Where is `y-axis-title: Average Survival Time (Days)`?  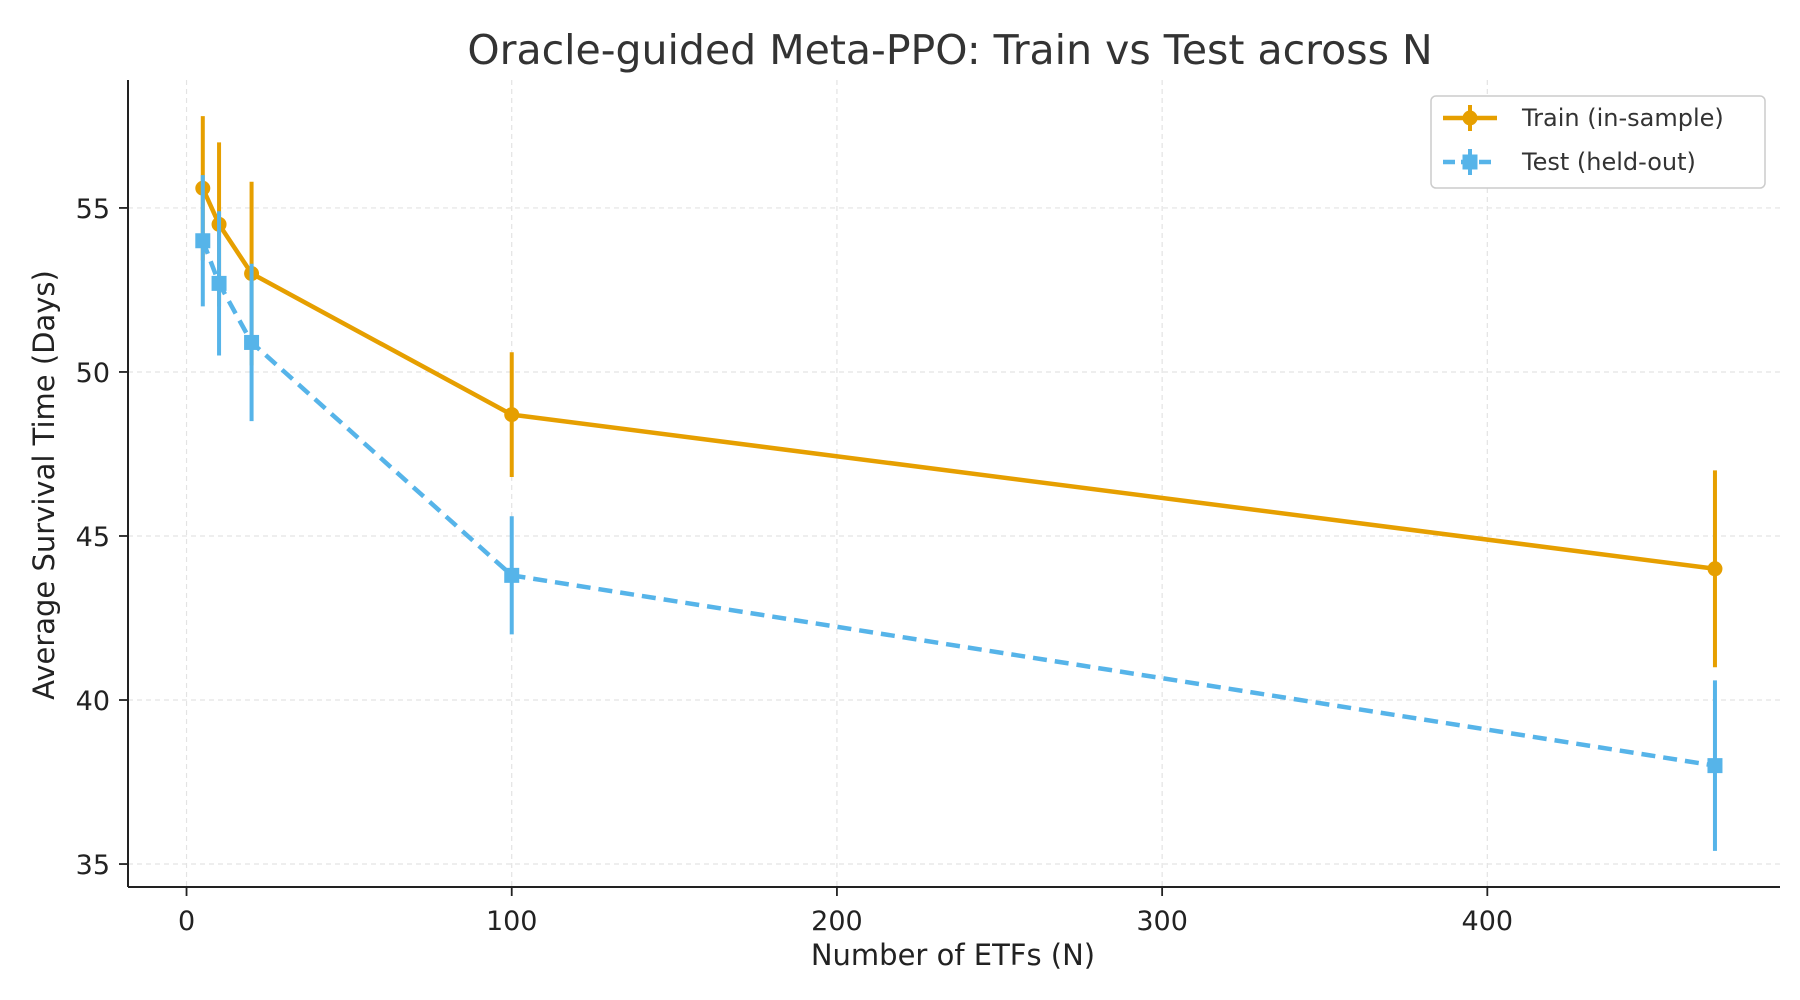
y-axis-title: Average Survival Time (Days) is located at coordinates (44, 485).